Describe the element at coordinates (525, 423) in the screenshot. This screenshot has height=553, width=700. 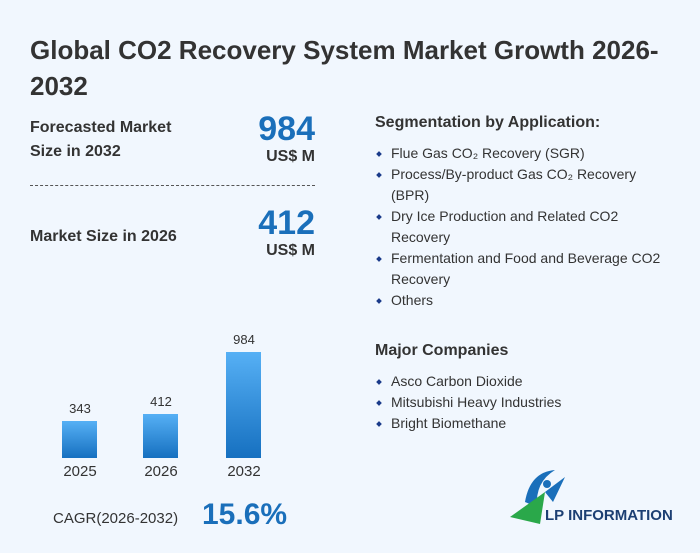
I see `list-item: Bright Biomethane` at that location.